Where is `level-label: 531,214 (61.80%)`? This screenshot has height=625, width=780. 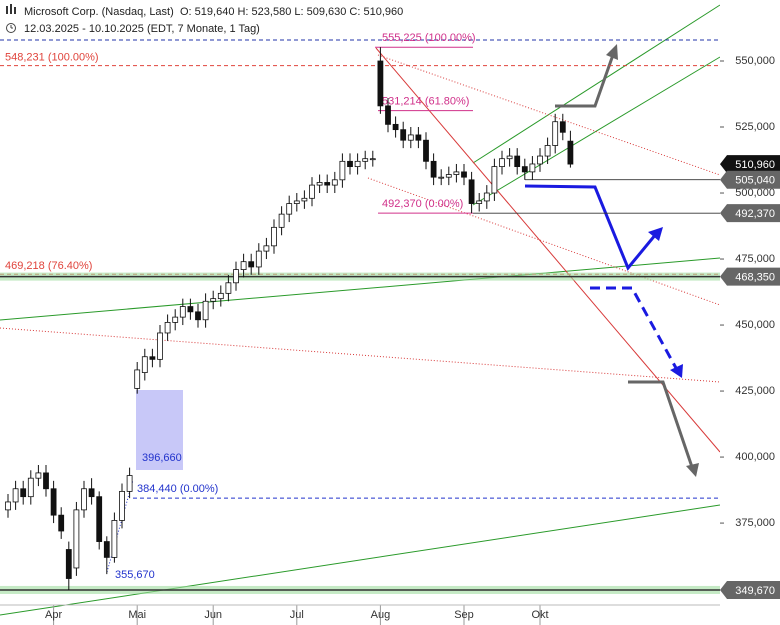 level-label: 531,214 (61.80%) is located at coordinates (425, 102).